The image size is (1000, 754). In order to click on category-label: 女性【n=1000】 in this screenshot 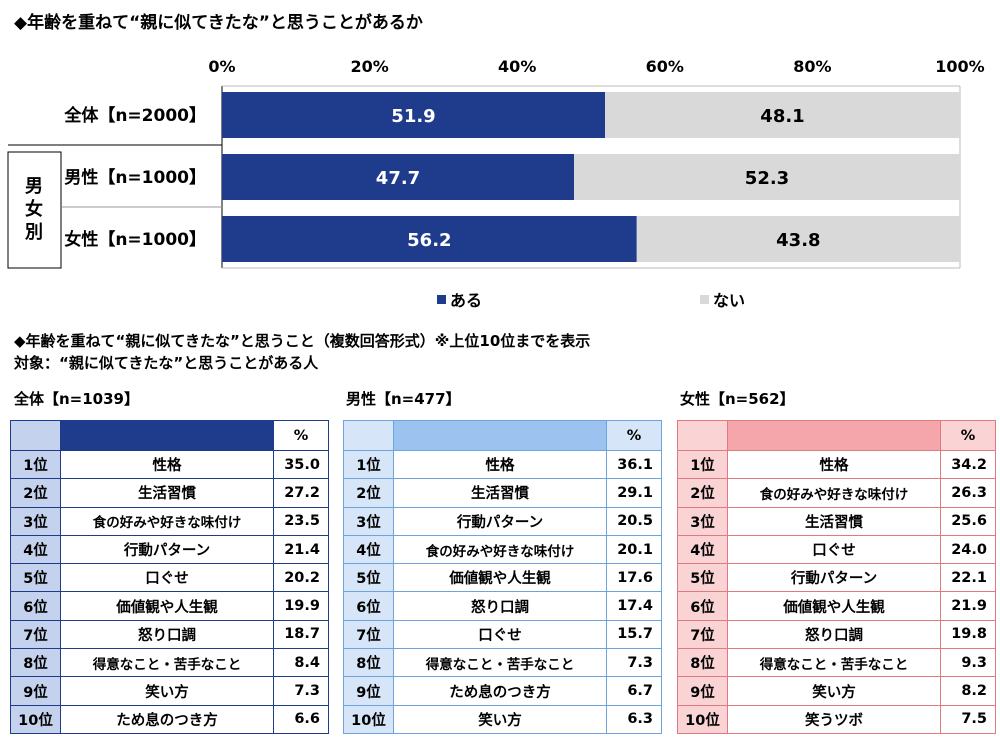, I will do `click(135, 239)`.